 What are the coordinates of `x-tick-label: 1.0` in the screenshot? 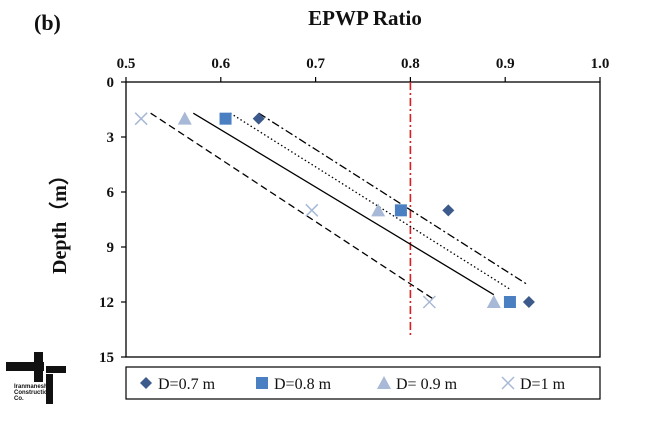 It's located at (600, 64).